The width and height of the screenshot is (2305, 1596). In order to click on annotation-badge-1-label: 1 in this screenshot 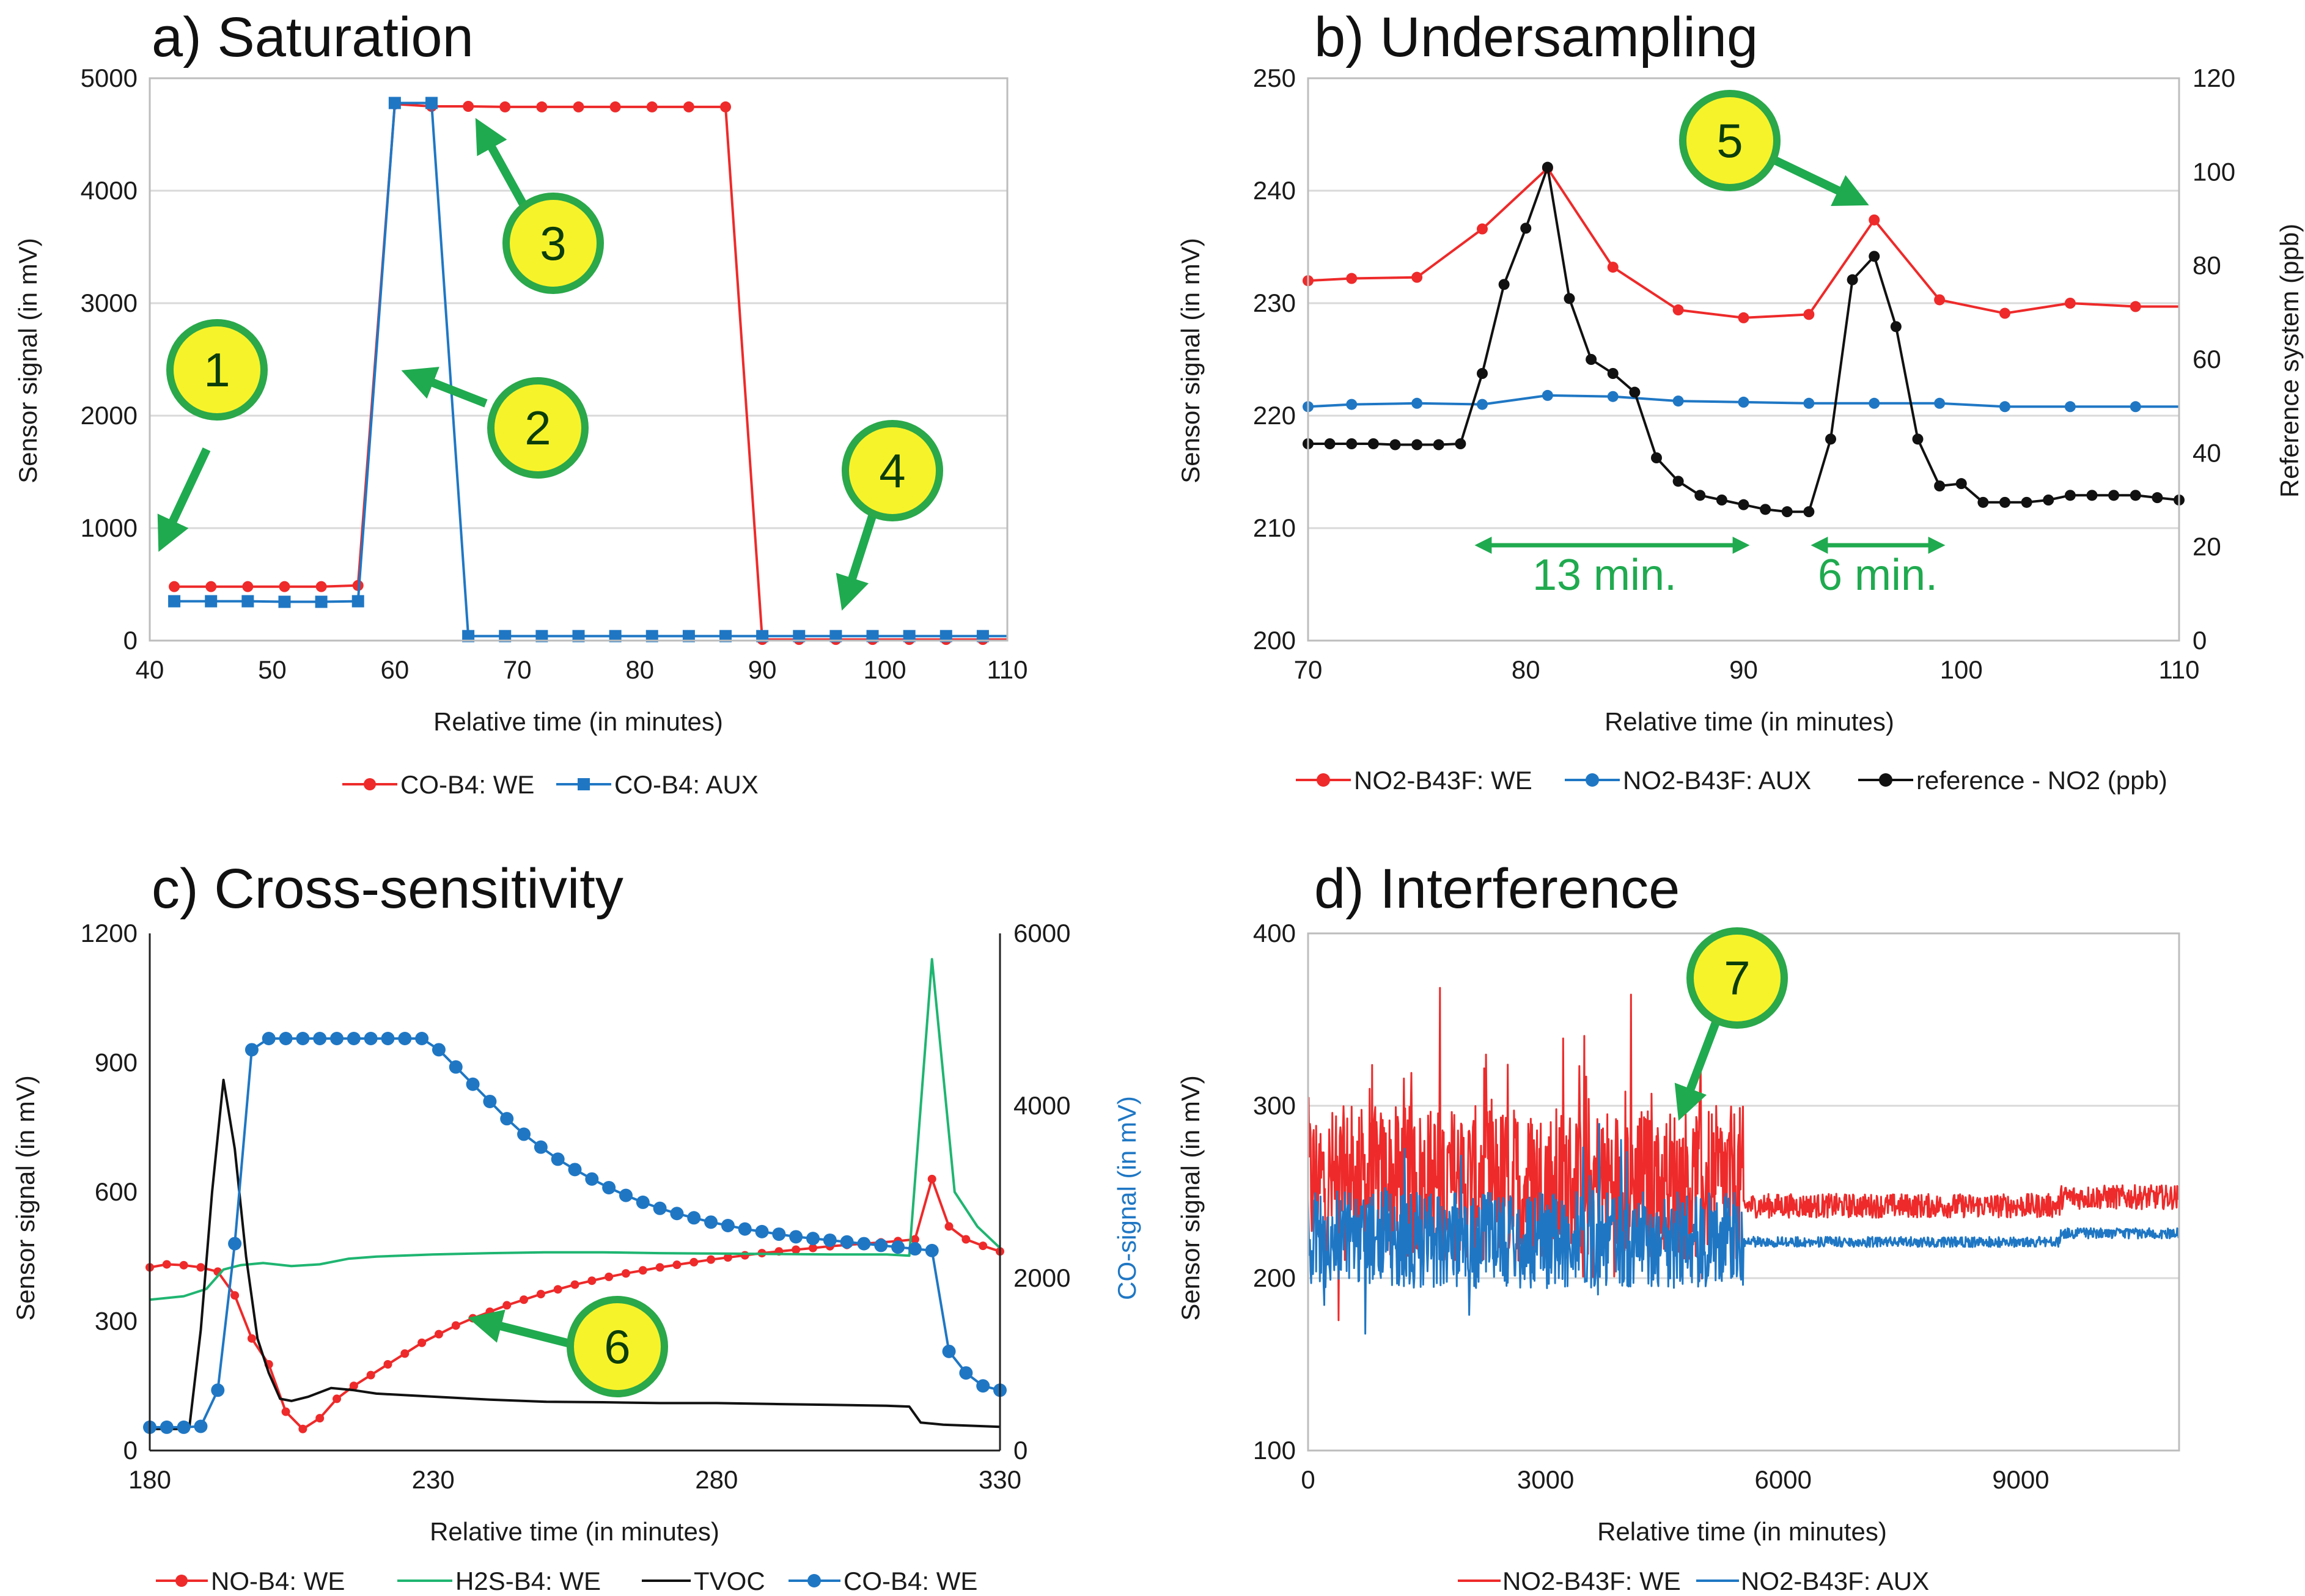, I will do `click(217, 370)`.